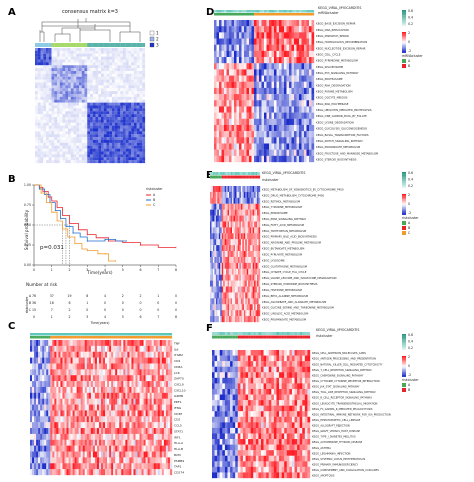 Image resolution: width=474 pixels, height=482 pixels. Describe the element at coordinates (176, 317) in the screenshot. I see `risk-x-tick-label: 8` at that location.